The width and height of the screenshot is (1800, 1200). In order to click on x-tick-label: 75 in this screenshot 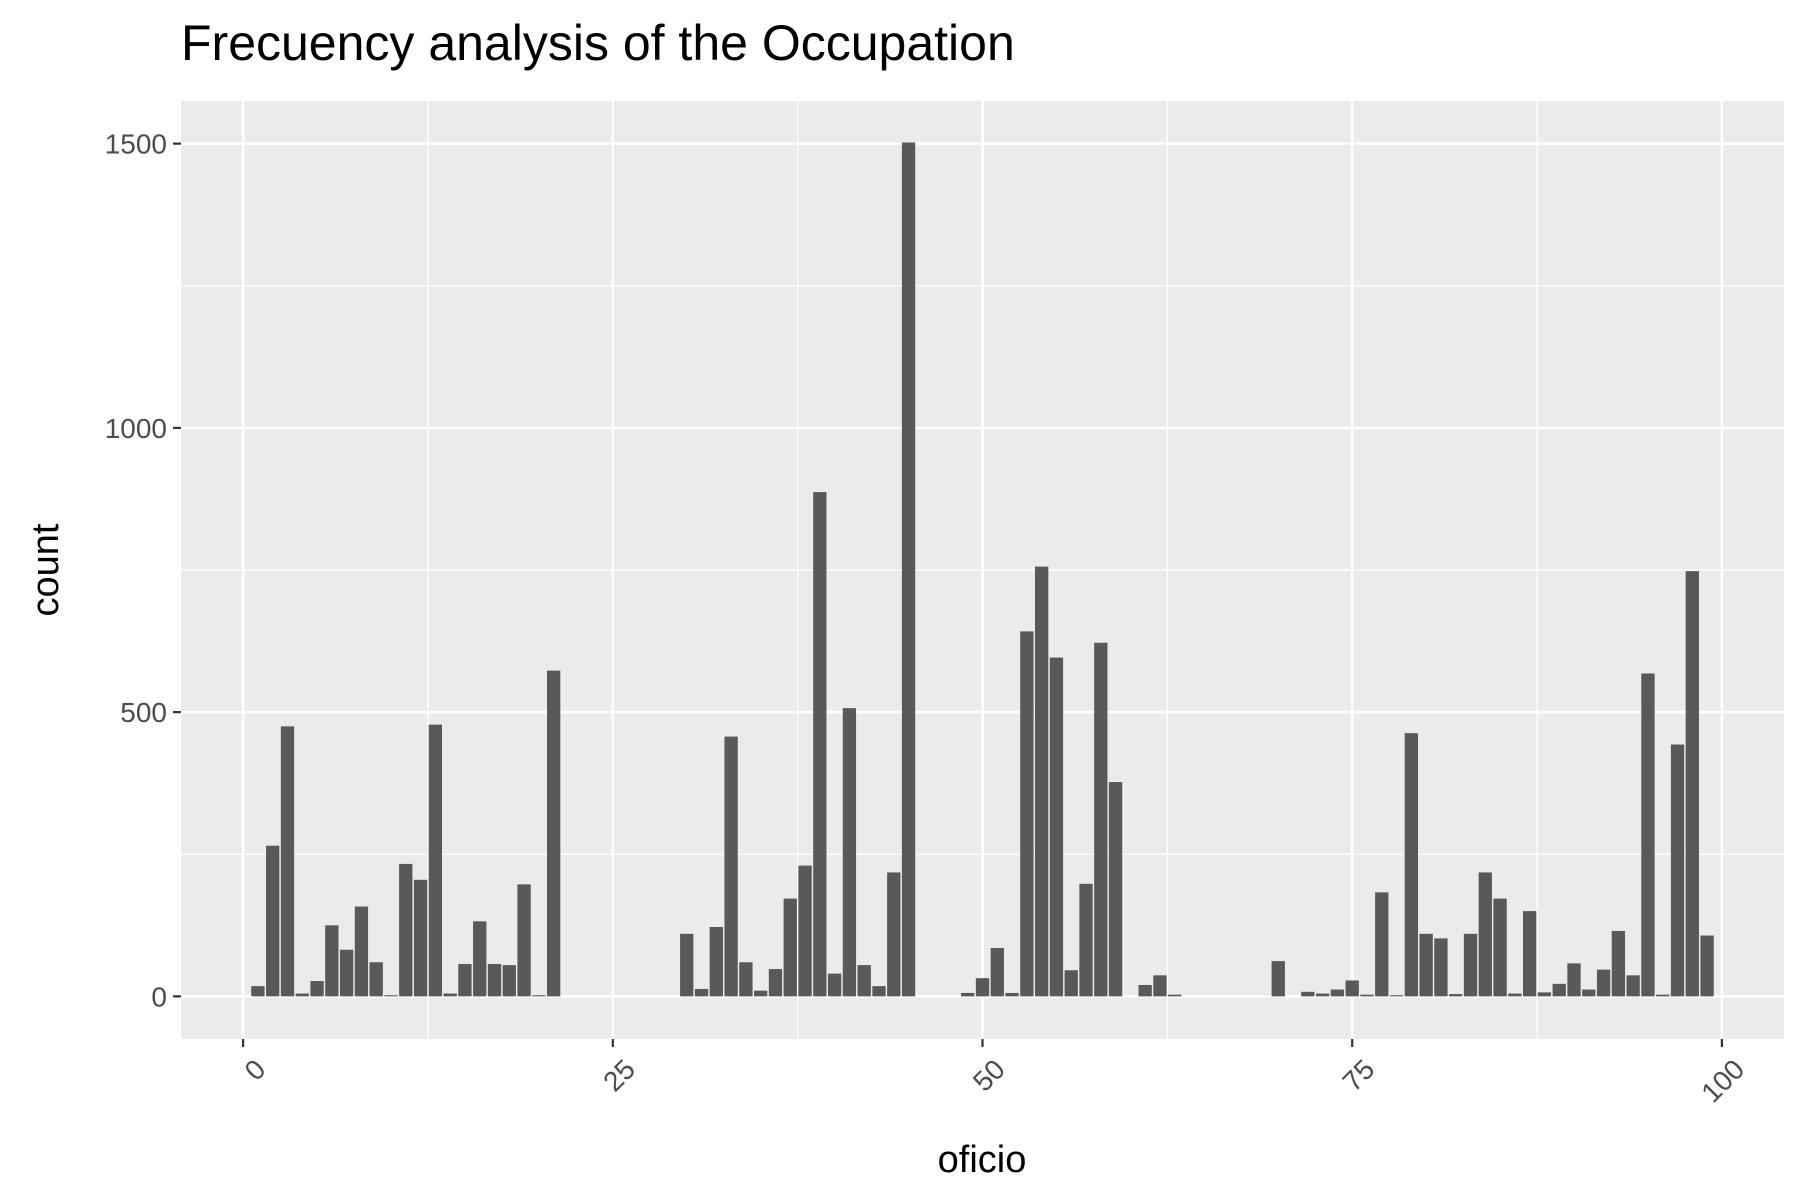, I will do `click(1359, 1075)`.